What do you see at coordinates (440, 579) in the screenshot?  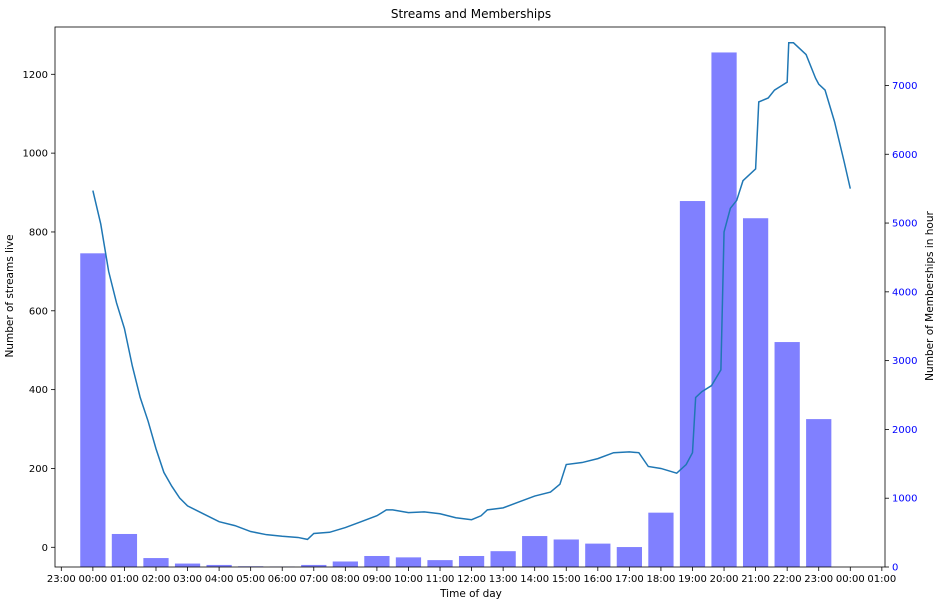 I see `x-tick-label: 11:00` at bounding box center [440, 579].